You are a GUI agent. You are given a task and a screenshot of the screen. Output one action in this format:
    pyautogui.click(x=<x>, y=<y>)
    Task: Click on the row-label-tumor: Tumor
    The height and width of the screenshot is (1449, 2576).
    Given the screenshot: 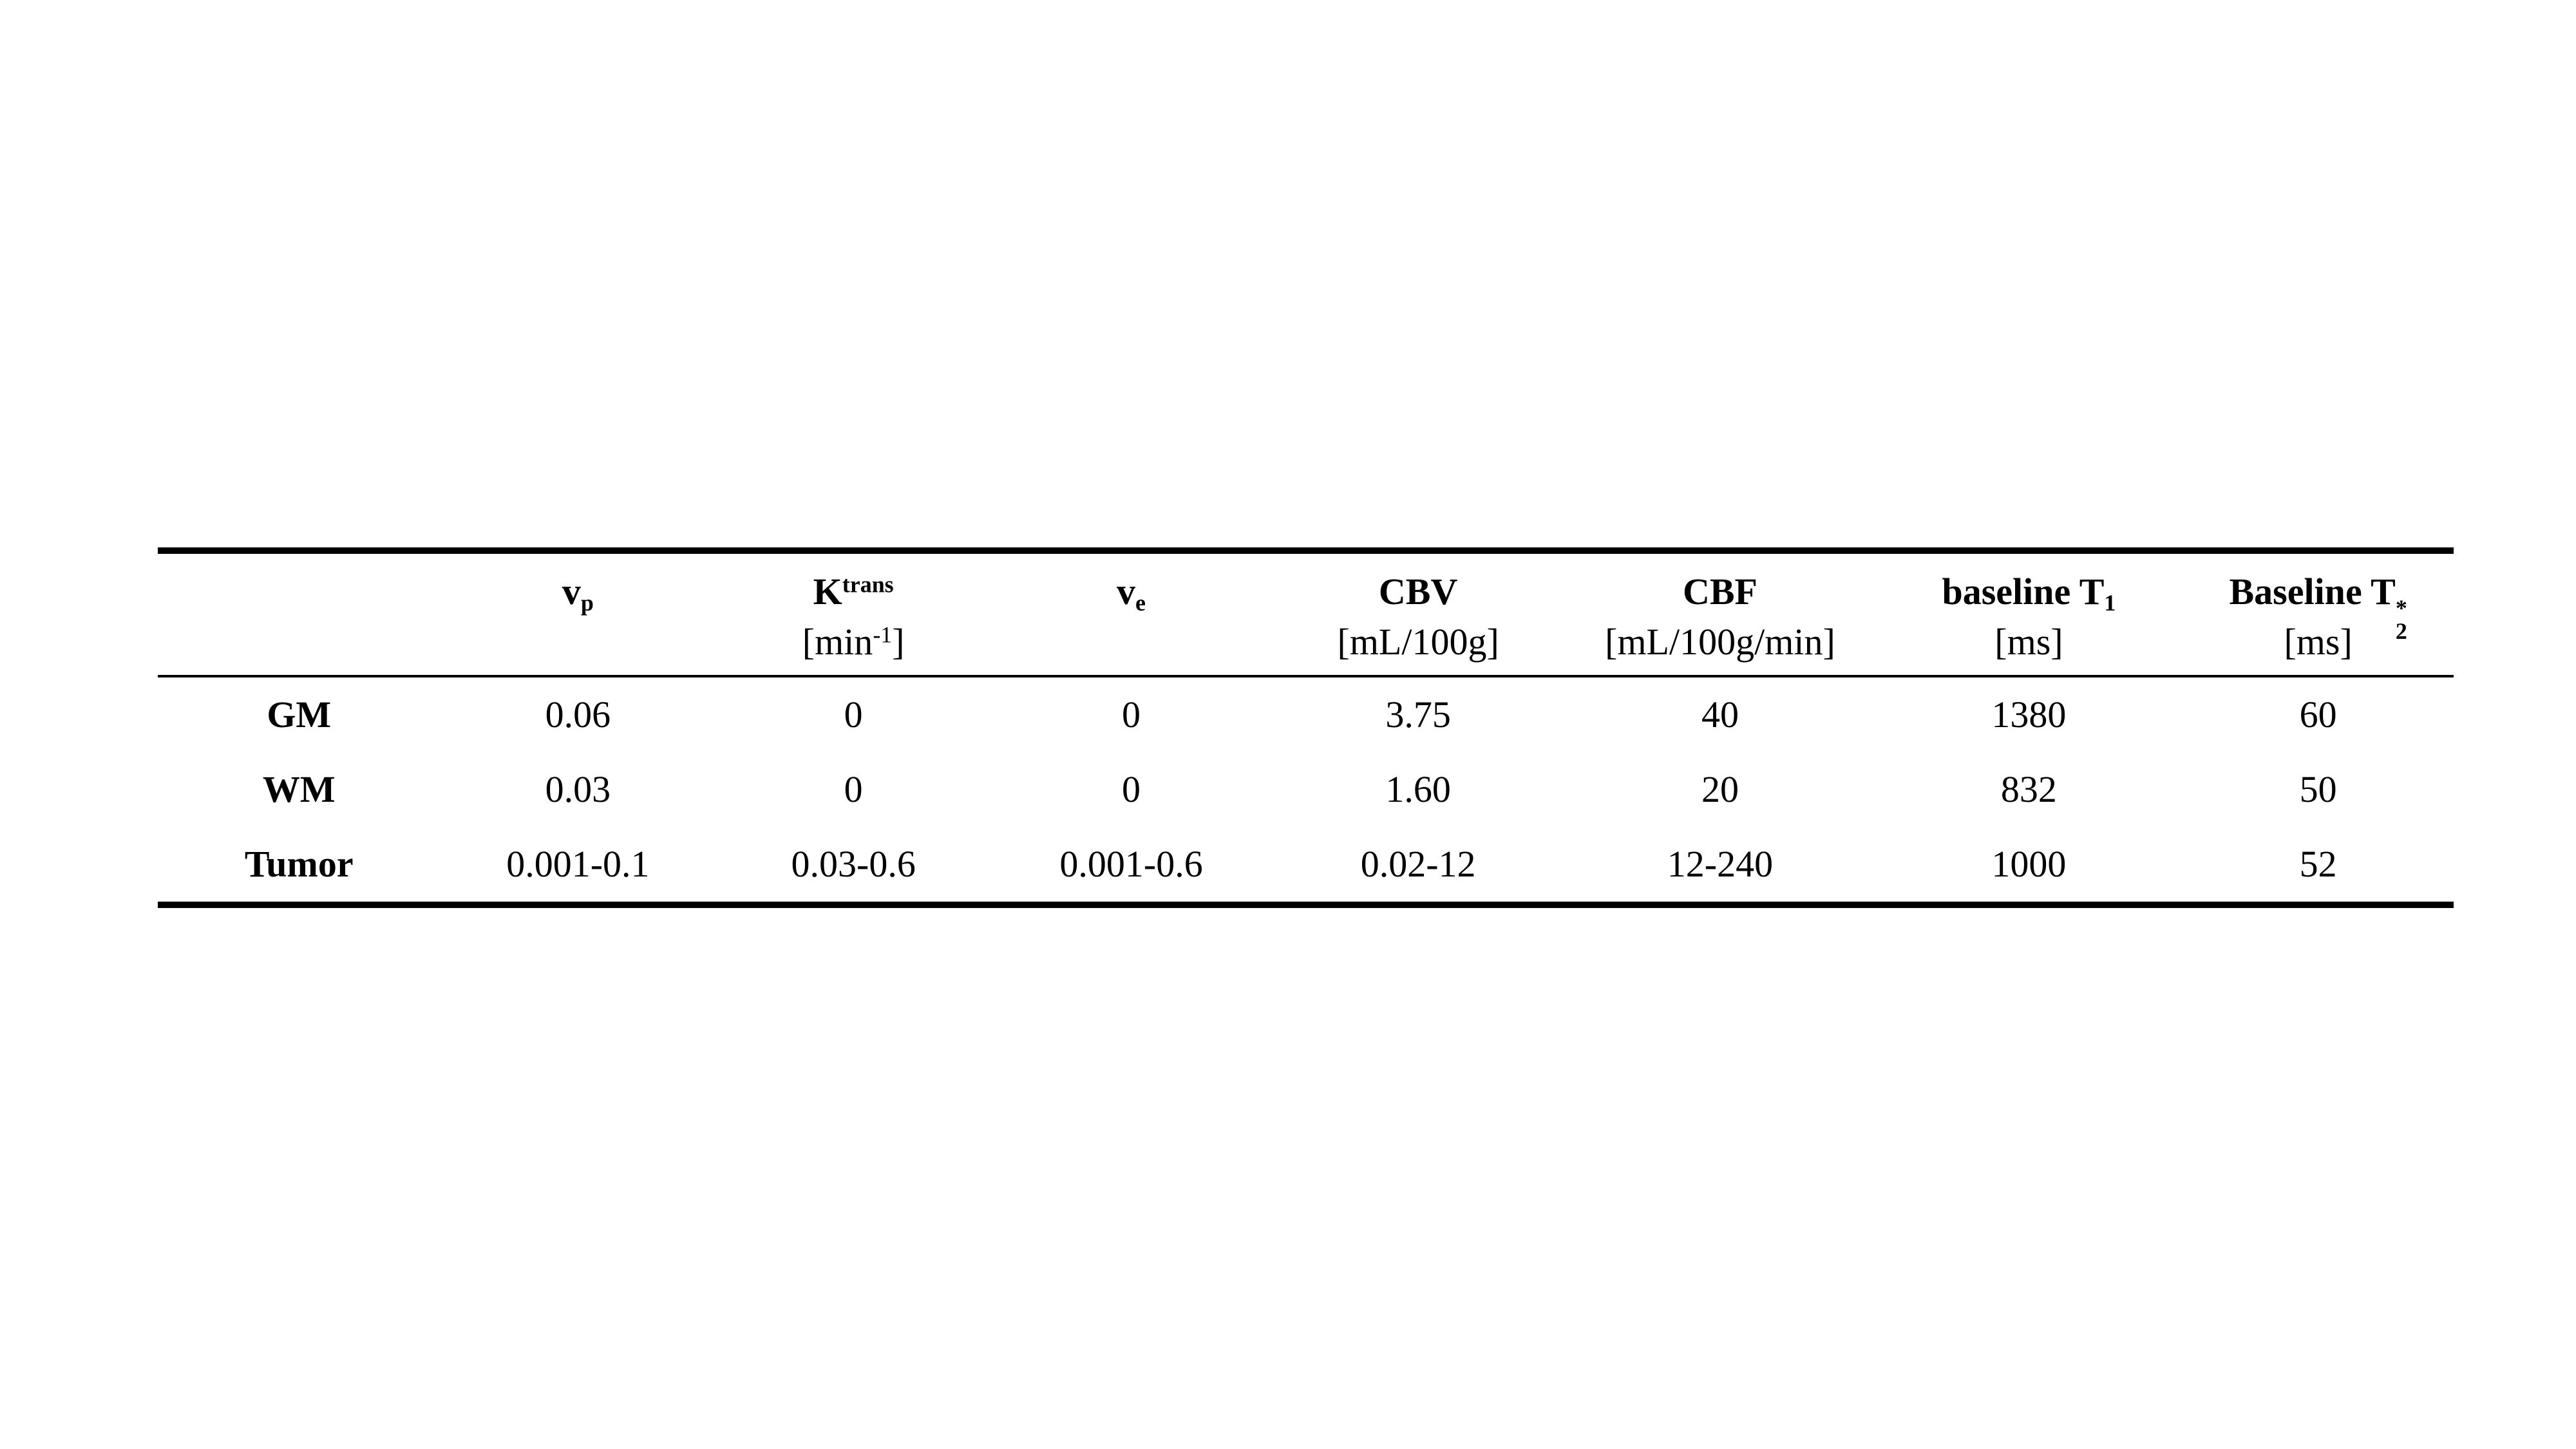 What is the action you would take?
    pyautogui.click(x=299, y=864)
    